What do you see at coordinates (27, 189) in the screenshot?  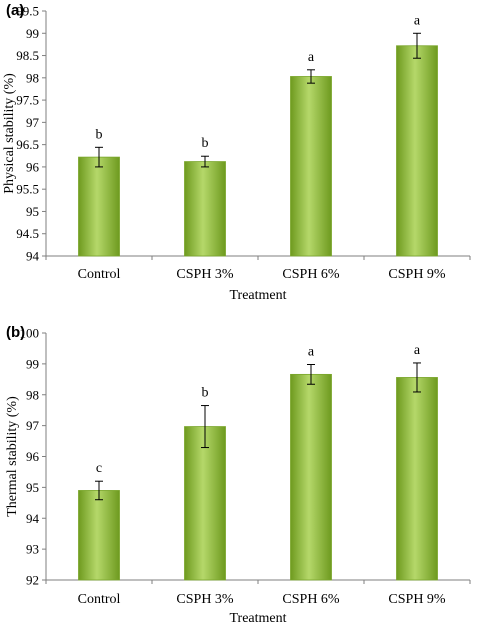 I see `y-tick-label: 95.5` at bounding box center [27, 189].